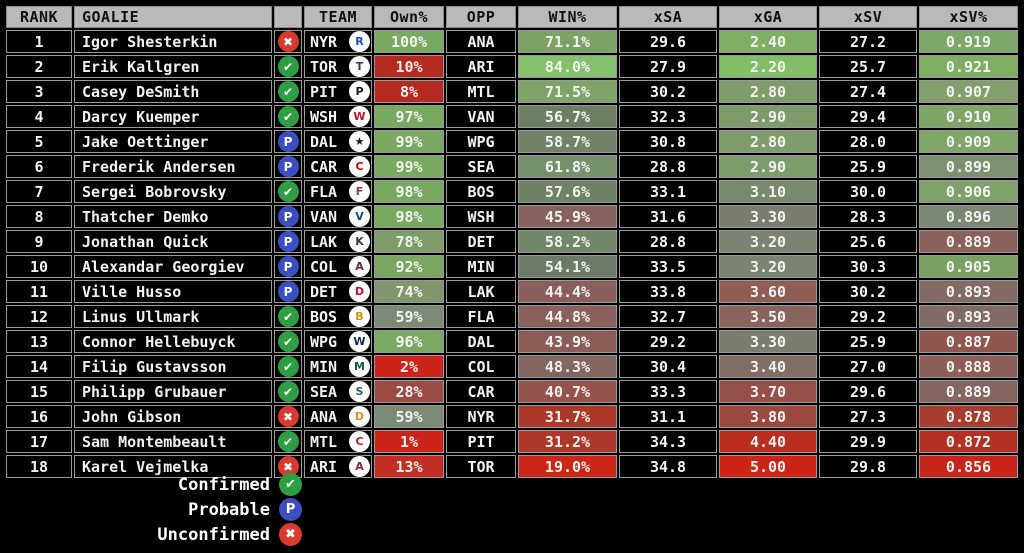 This screenshot has width=1024, height=553. Describe the element at coordinates (481, 266) in the screenshot. I see `opp-cell: MIN` at that location.